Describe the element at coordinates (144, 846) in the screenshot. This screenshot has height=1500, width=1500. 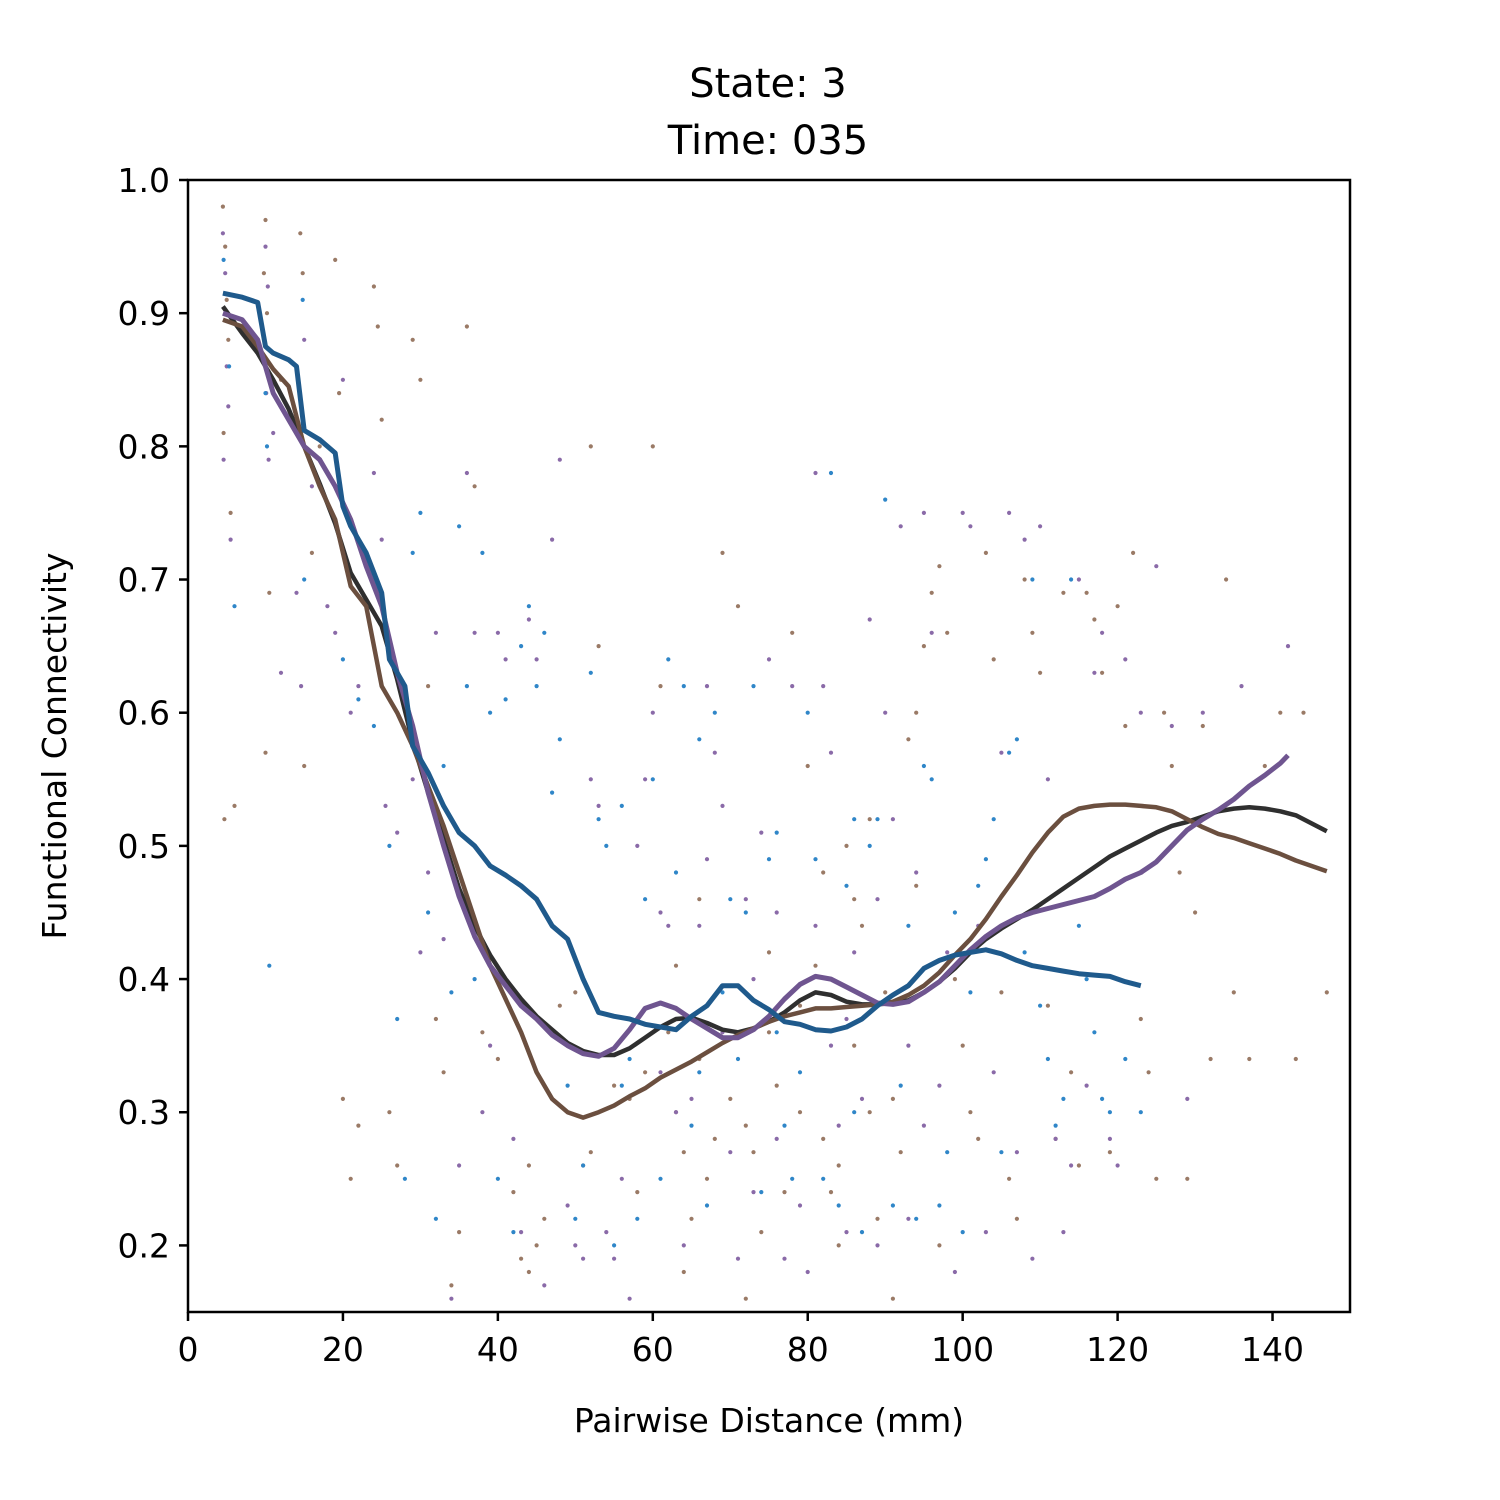
I see `y-tick-label: 0.5` at that location.